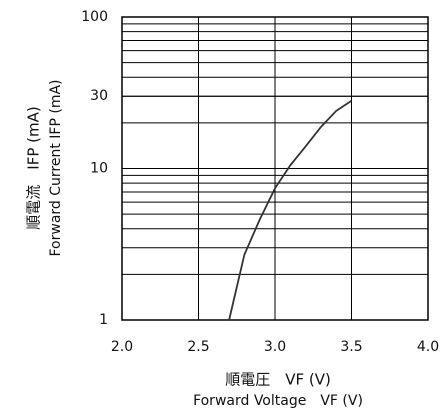 The height and width of the screenshot is (412, 443). I want to click on y-tick-label: 10, so click(99, 169).